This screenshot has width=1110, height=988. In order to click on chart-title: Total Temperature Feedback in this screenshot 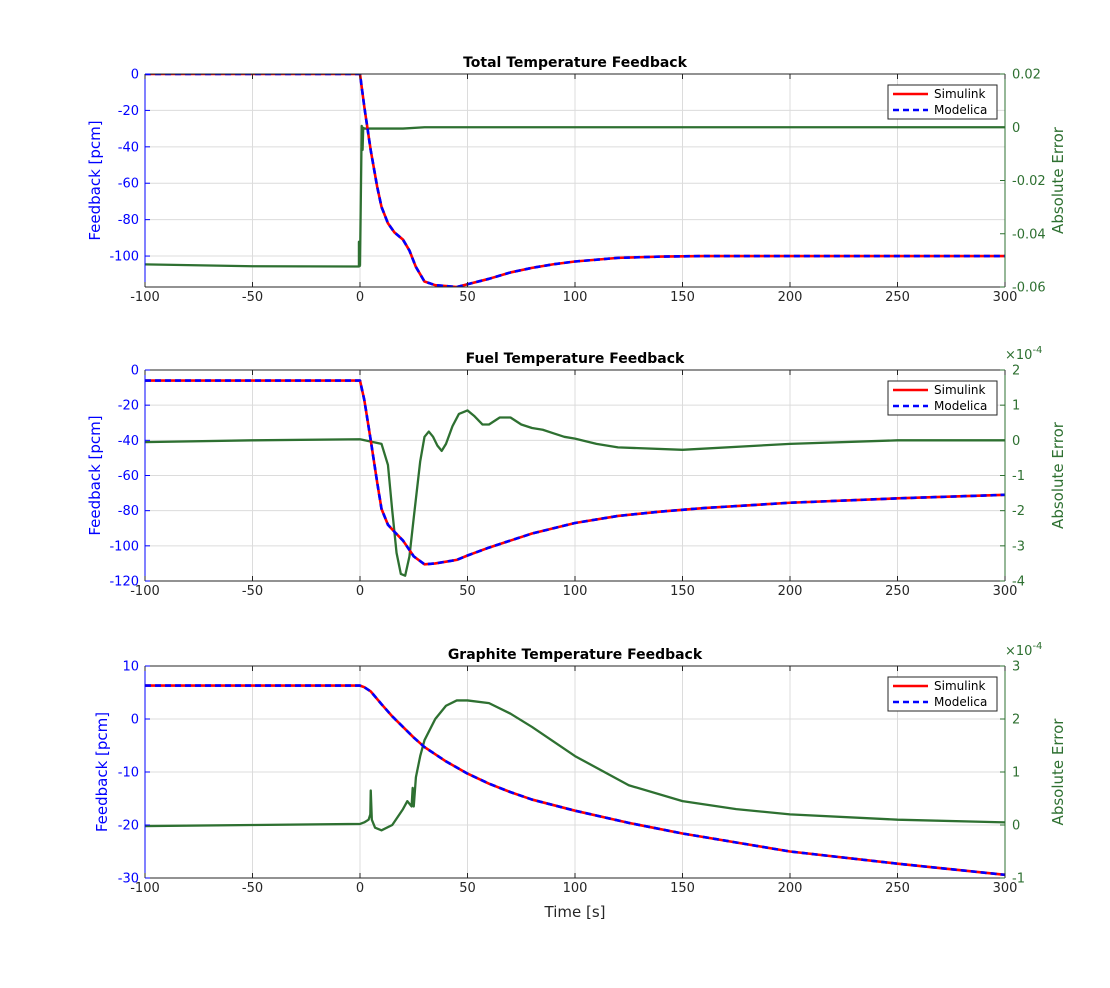, I will do `click(575, 63)`.